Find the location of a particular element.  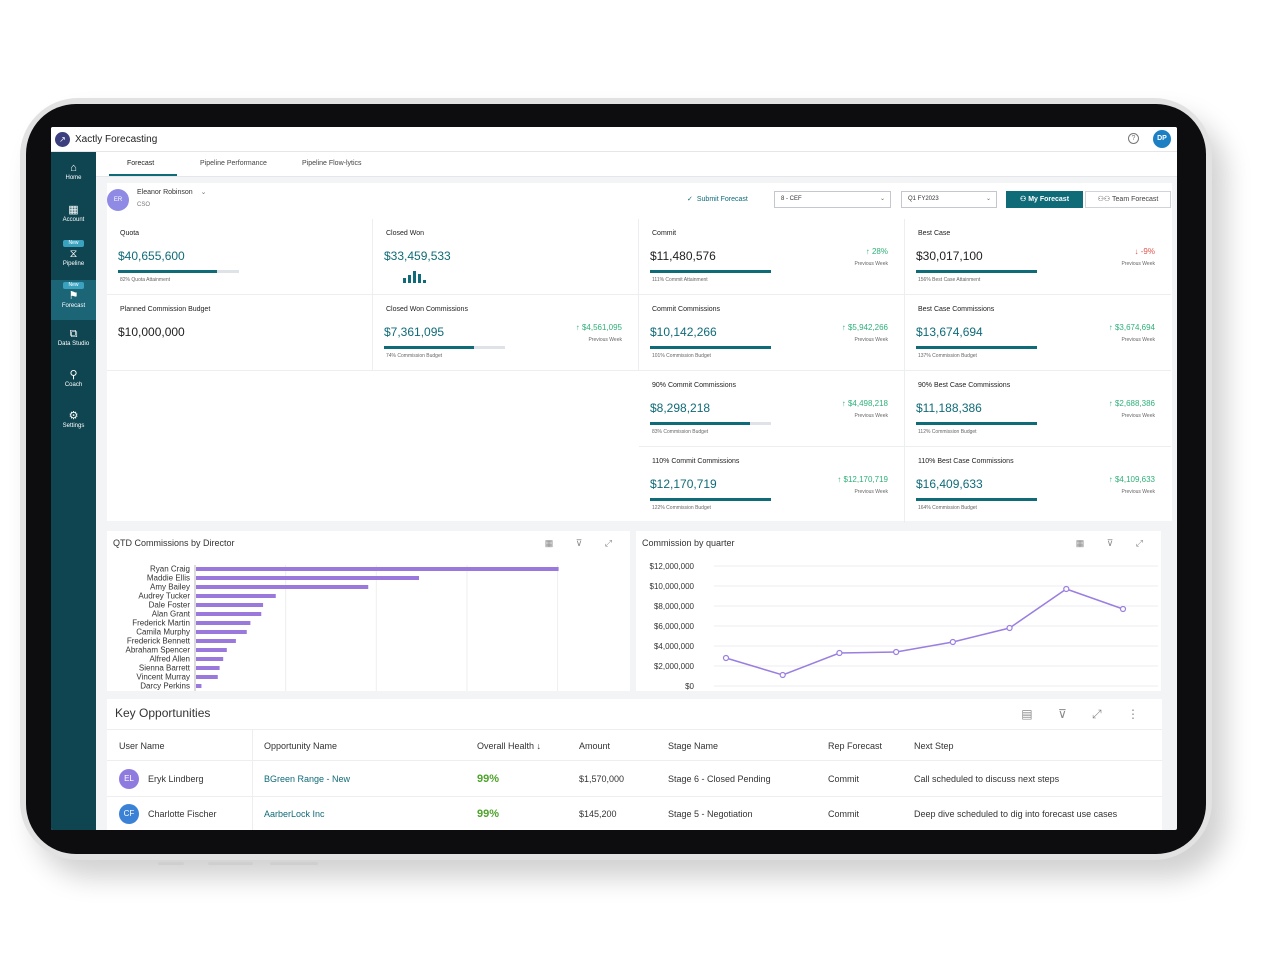

metric-label: 110% Commit Commissions is located at coordinates (696, 461).